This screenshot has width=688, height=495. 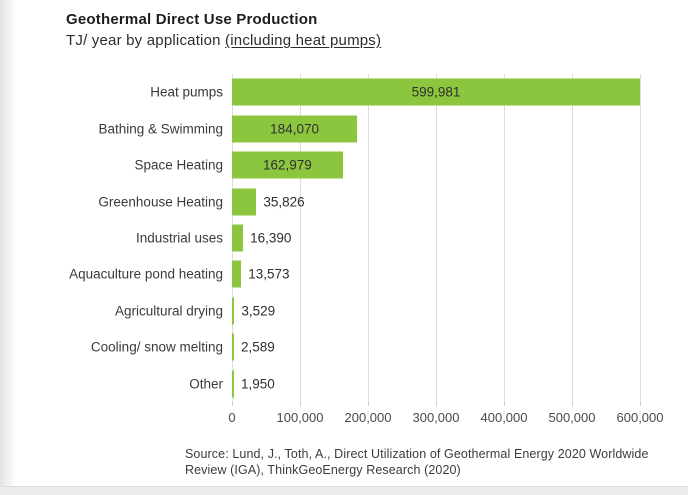 I want to click on x-tick-label: 500,000, so click(x=572, y=417).